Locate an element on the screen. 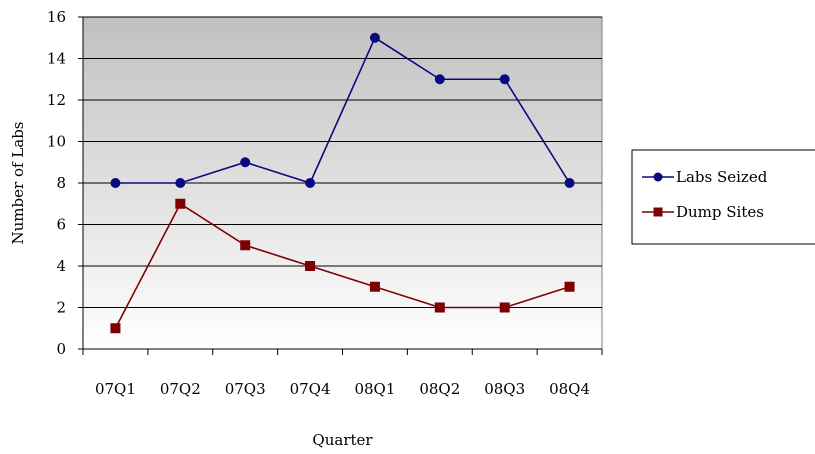 The width and height of the screenshot is (815, 454). y-tick-label: 10 is located at coordinates (56, 142).